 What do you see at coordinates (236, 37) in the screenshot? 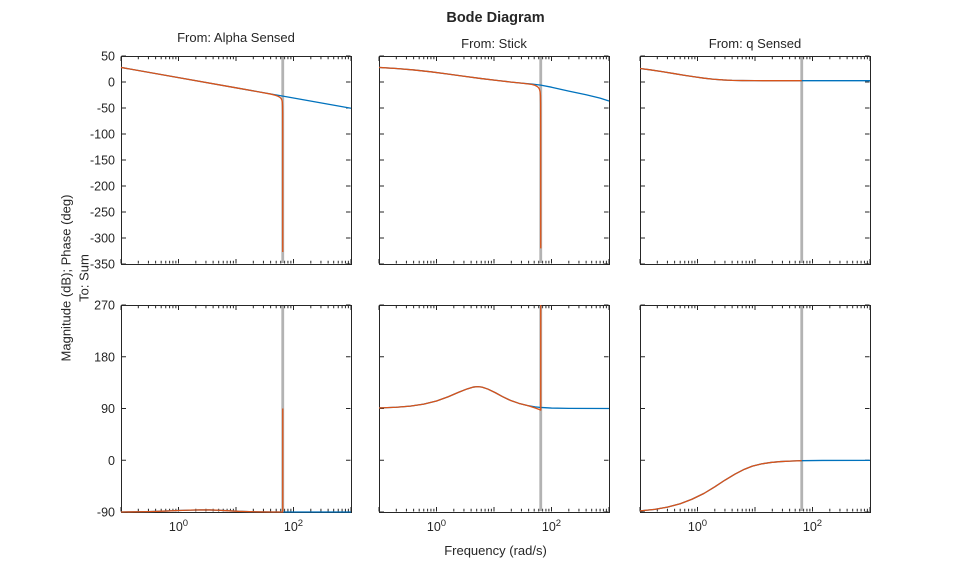
I see `column-title-alpha-sensed: From: Alpha Sensed` at bounding box center [236, 37].